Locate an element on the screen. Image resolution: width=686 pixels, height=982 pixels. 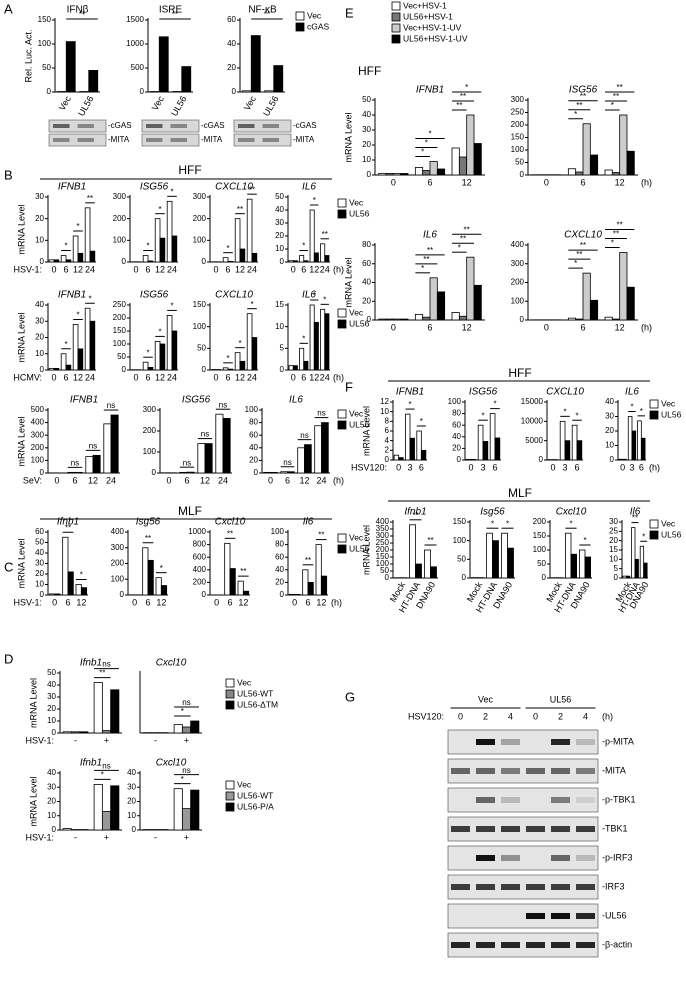
x-prefix: SeV: is located at coordinates (32, 480).